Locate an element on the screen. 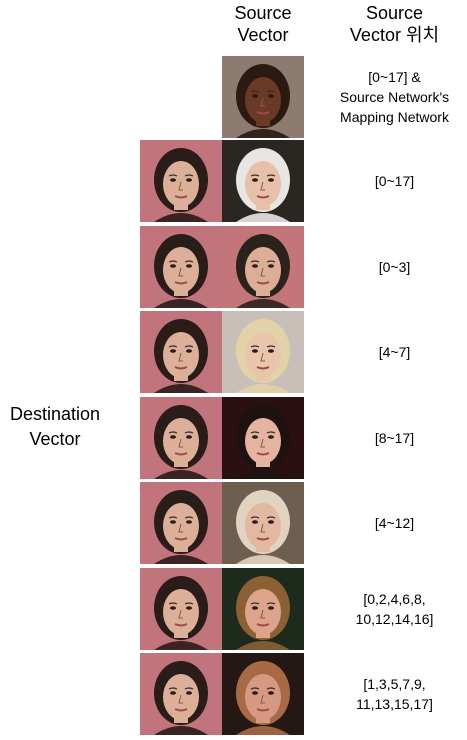 This screenshot has height=740, width=467. header-position-line1: Source is located at coordinates (394, 13).